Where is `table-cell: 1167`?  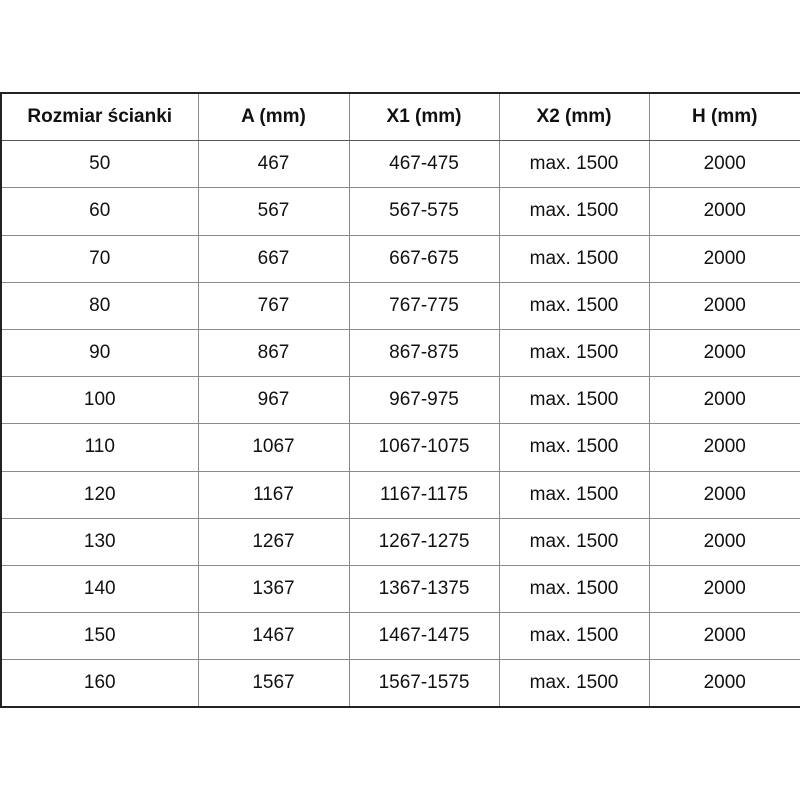
table-cell: 1167 is located at coordinates (273, 494).